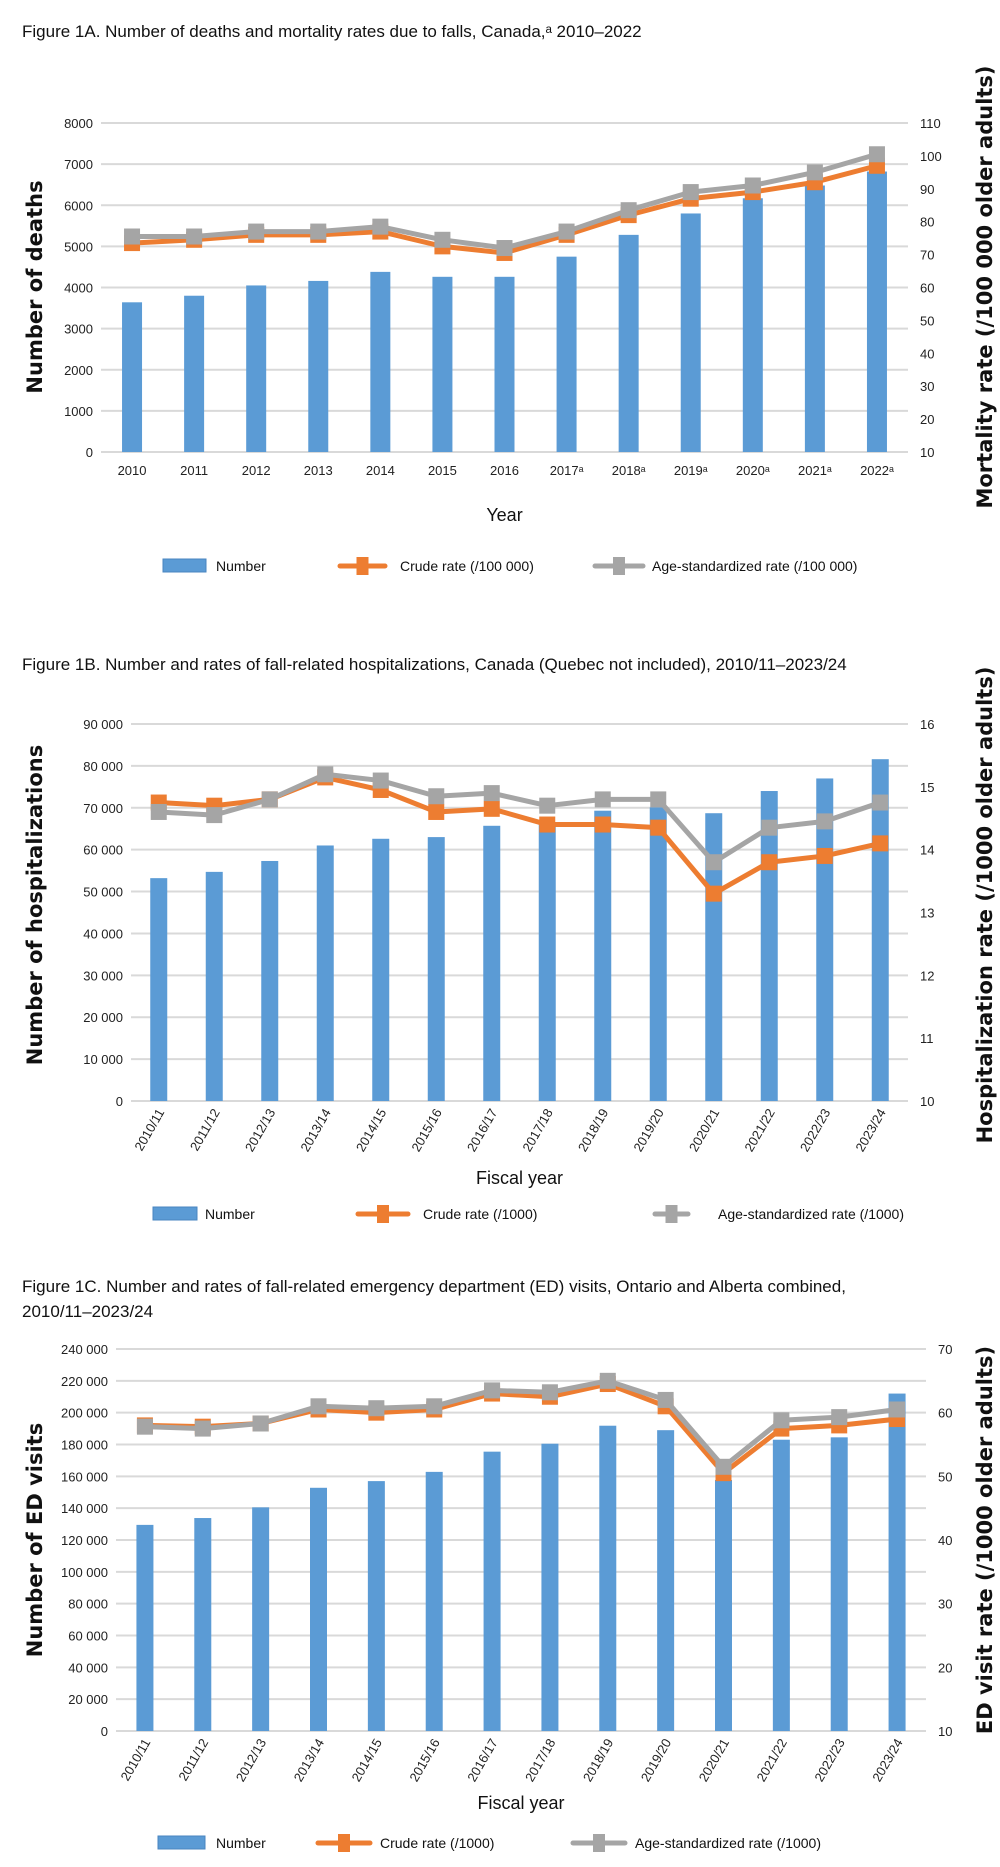  Describe the element at coordinates (78, 164) in the screenshot. I see `y-tick-label: 7000` at that location.